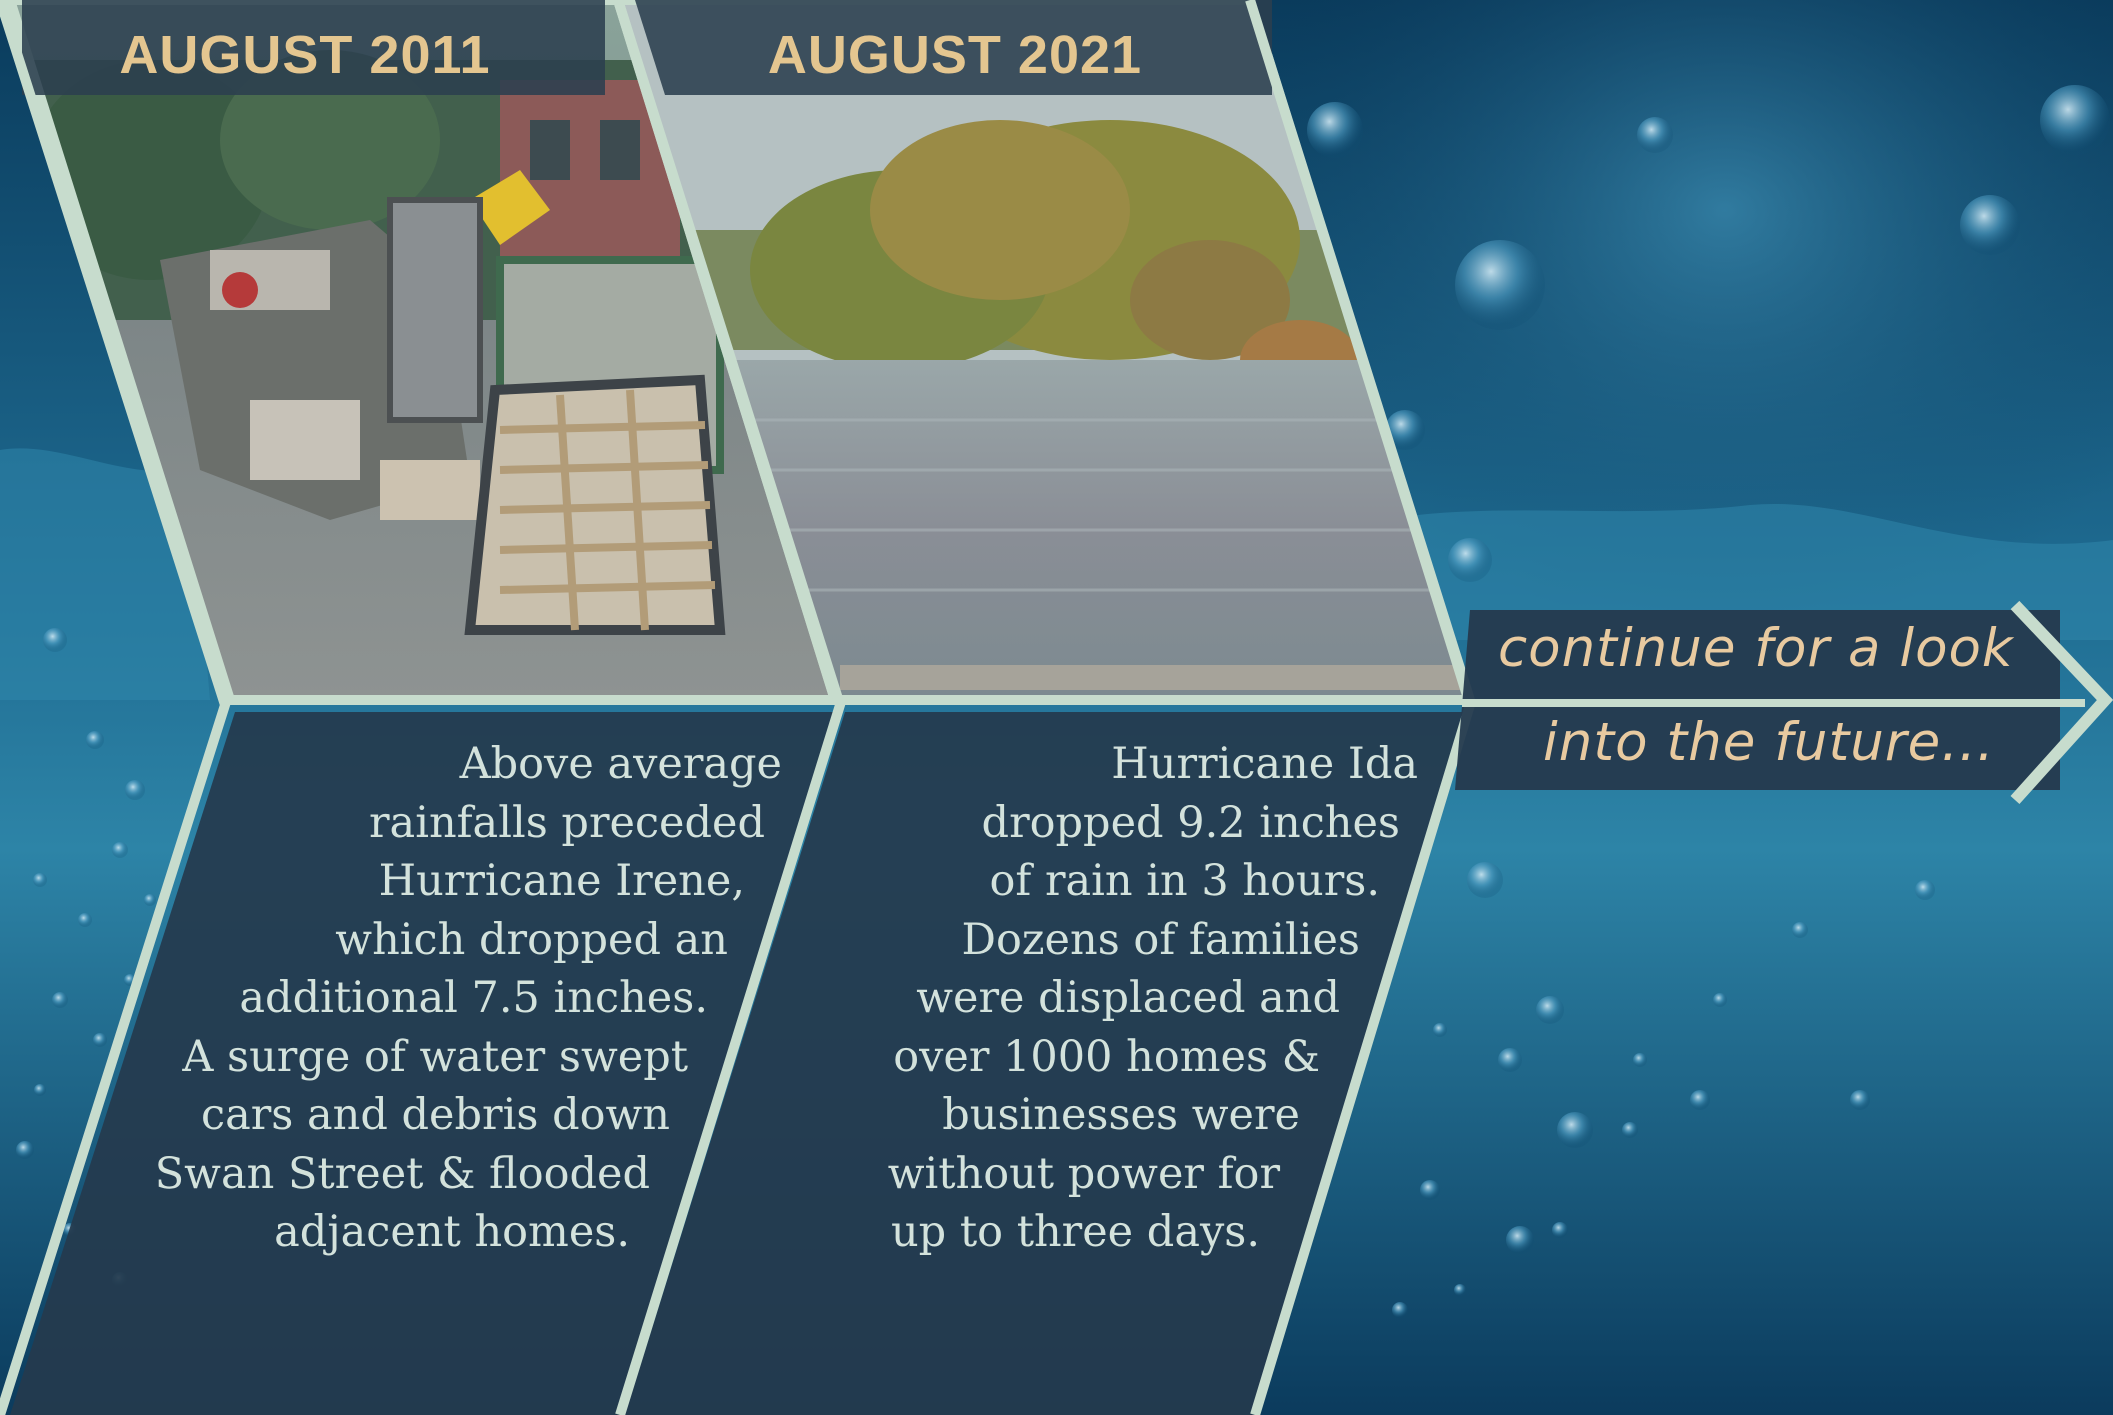  What do you see at coordinates (1784, 702) in the screenshot?
I see `cta-arrow` at bounding box center [1784, 702].